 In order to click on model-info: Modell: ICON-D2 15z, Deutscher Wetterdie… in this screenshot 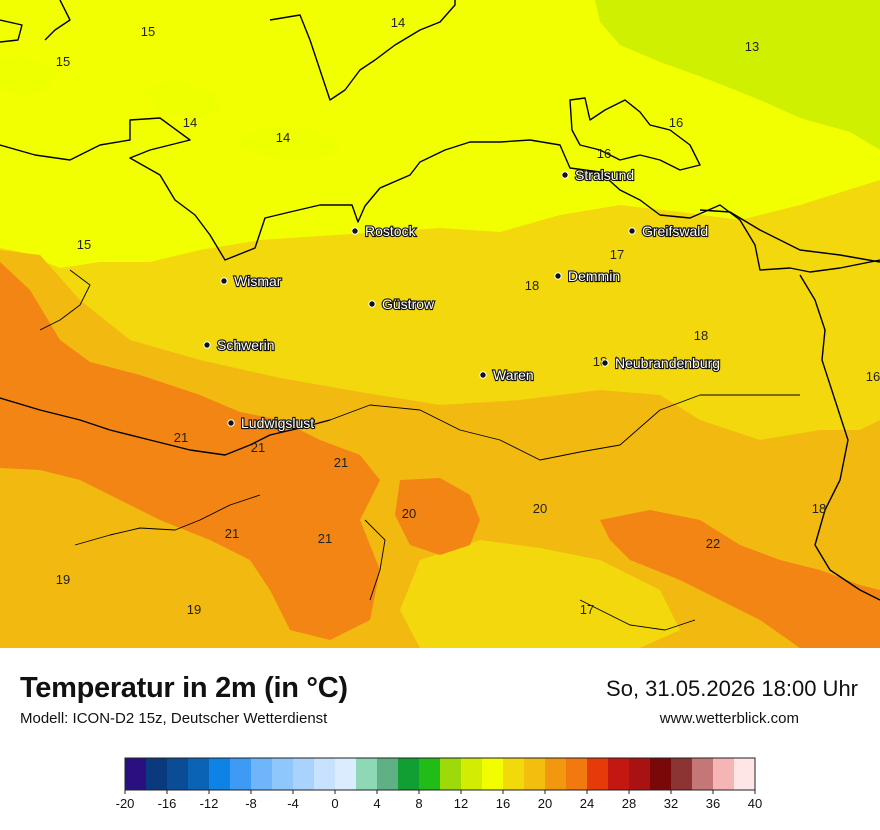, I will do `click(174, 718)`.